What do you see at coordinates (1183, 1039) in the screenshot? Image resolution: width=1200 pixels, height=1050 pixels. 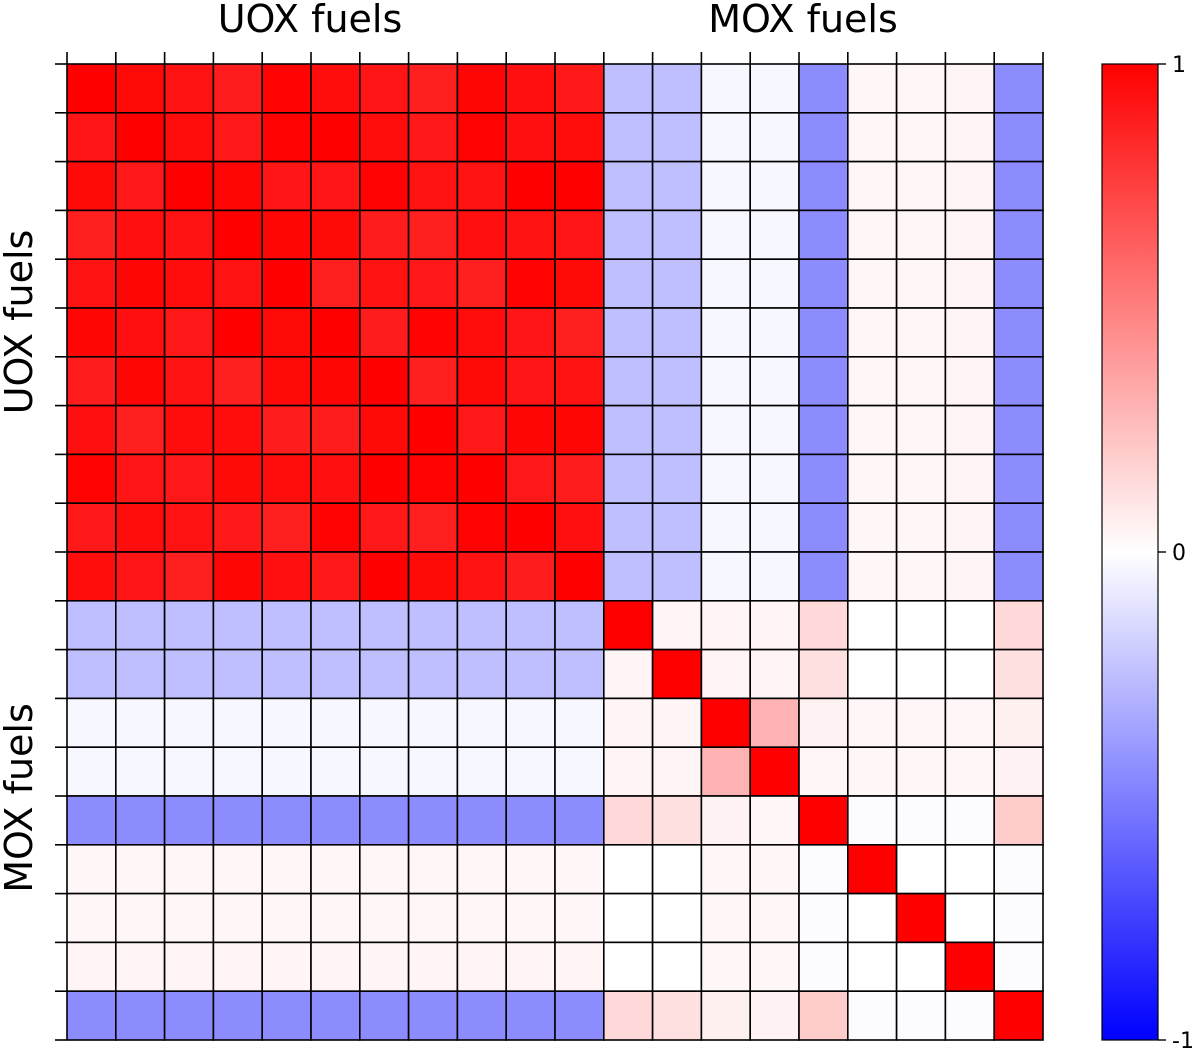 I see `colorbar-tick-label-2: -1` at bounding box center [1183, 1039].